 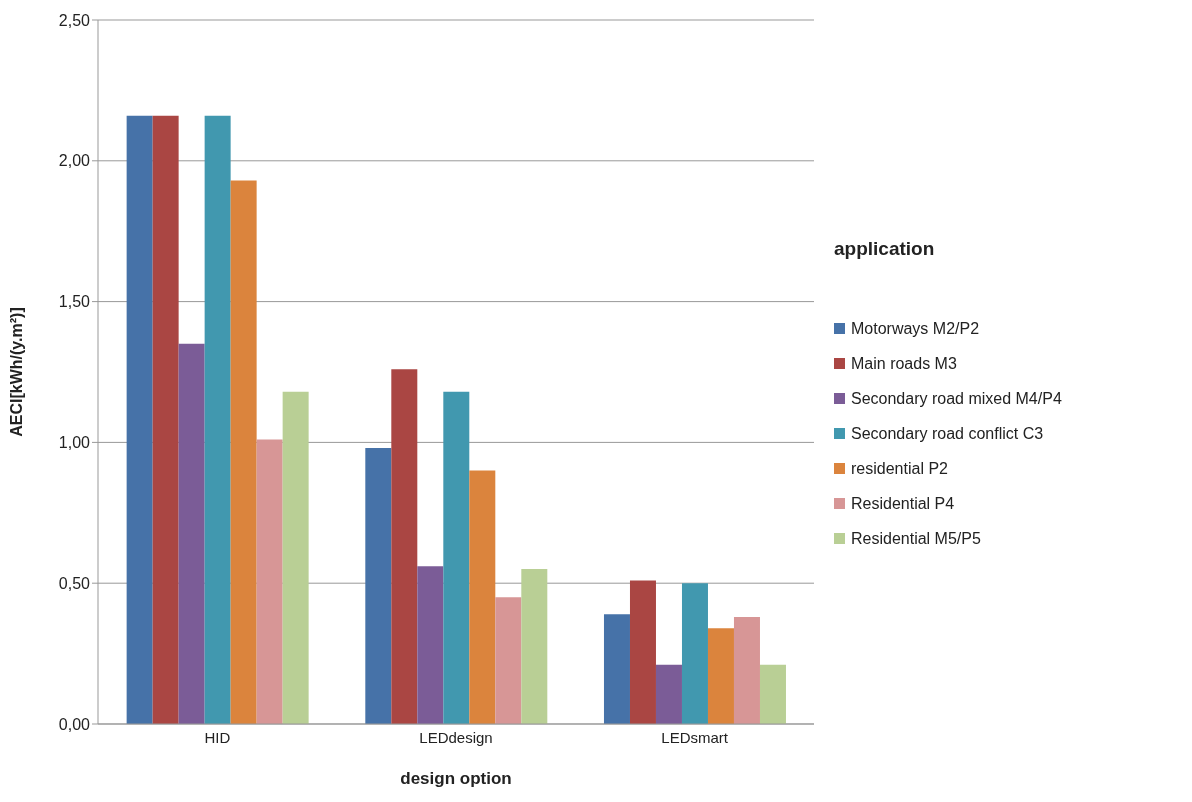 I want to click on x-axis-title: design option, so click(x=456, y=778).